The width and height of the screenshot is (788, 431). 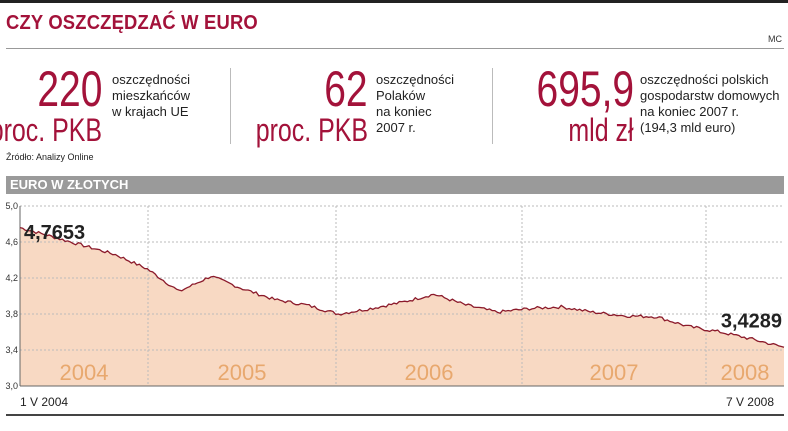 I want to click on page-title: CZY OSZCZĘDZAĆ W EURO, so click(x=132, y=23).